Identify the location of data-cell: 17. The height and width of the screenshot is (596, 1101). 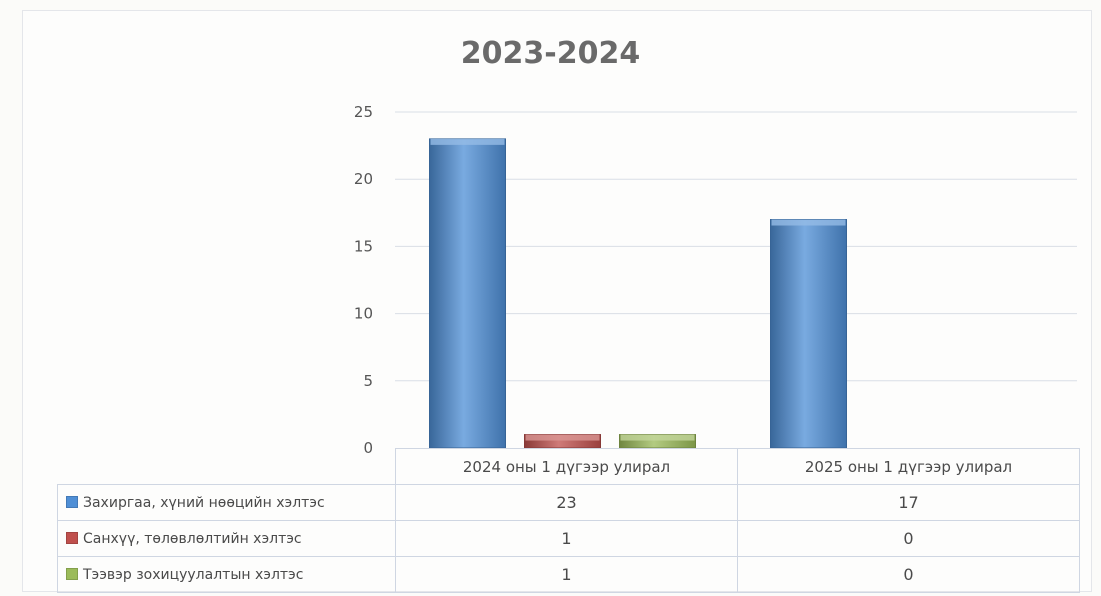
(908, 502).